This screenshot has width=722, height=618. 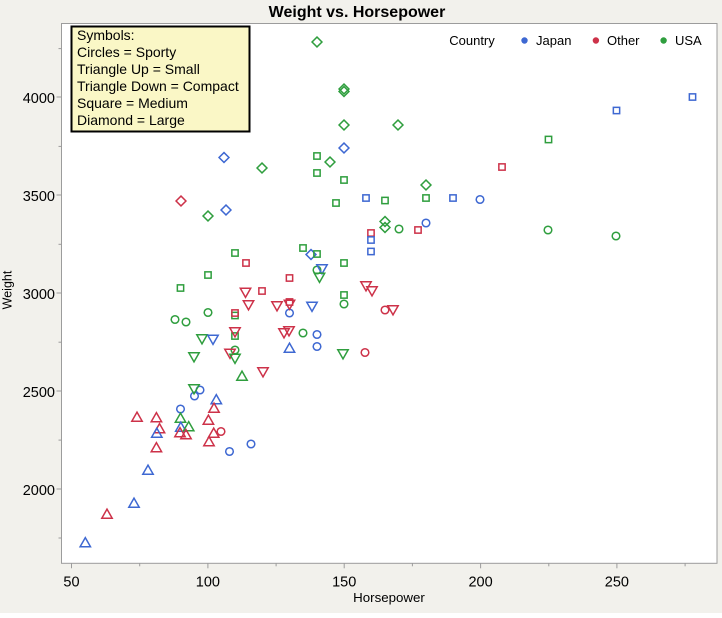 What do you see at coordinates (39, 197) in the screenshot?
I see `svg-text: 3500` at bounding box center [39, 197].